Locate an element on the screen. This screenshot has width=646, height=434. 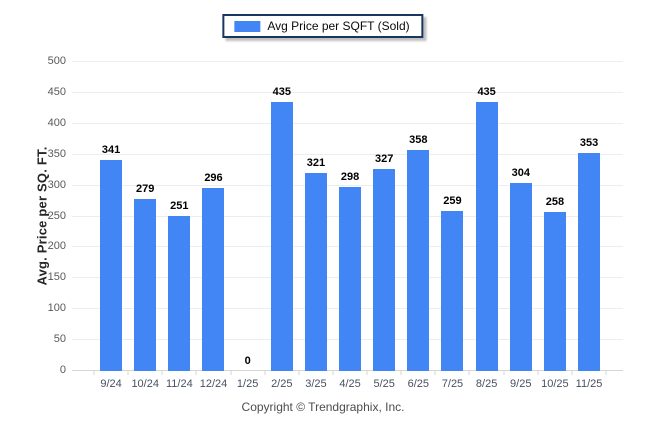
bar-slot: 296 is located at coordinates (213, 216).